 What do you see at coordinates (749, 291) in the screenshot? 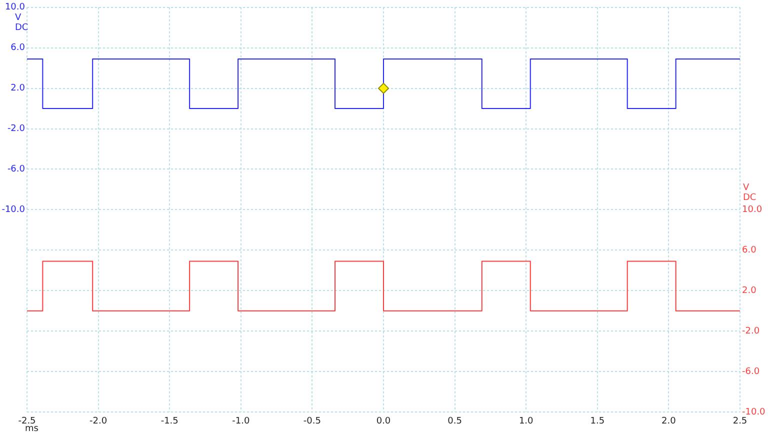
I see `y2-tick-label: 2.0` at bounding box center [749, 291].